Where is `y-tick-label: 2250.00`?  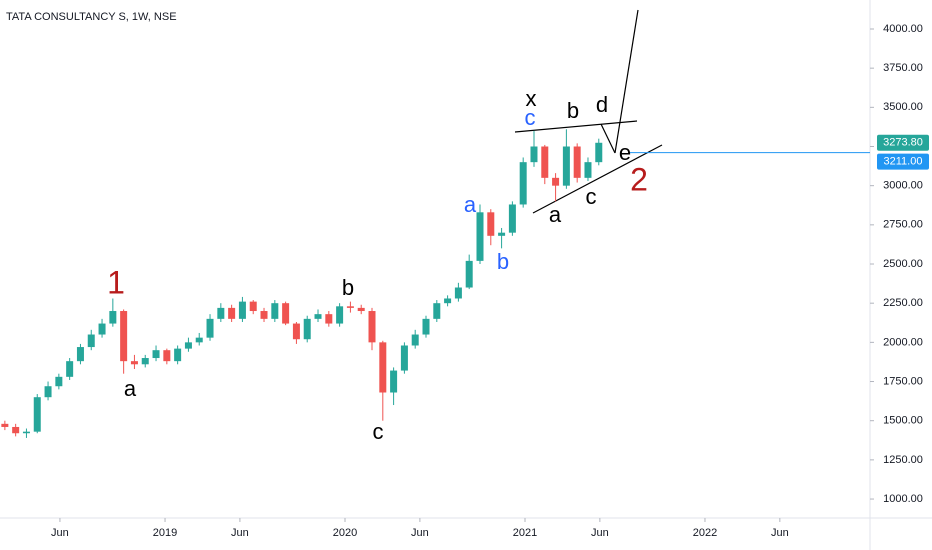
y-tick-label: 2250.00 is located at coordinates (903, 303).